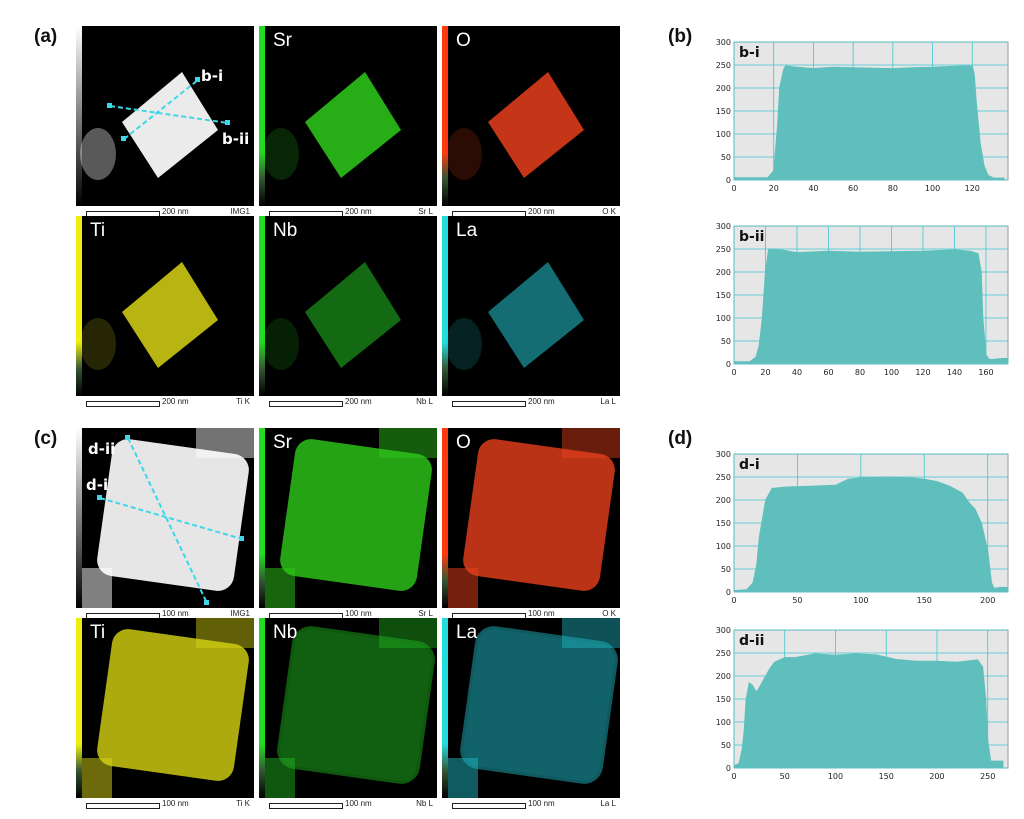  I want to click on panel-label-b: (b), so click(680, 36).